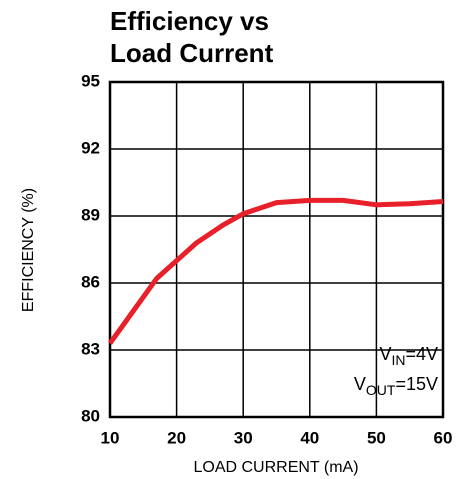 This screenshot has height=479, width=463. Describe the element at coordinates (192, 53) in the screenshot. I see `chart-title: Load Current` at that location.